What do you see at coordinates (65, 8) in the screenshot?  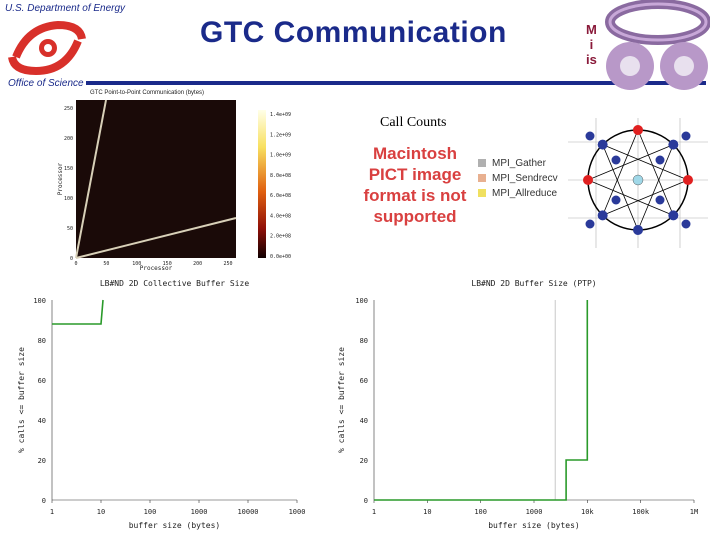 I see `agency-name: U.S. Department of Energy` at bounding box center [65, 8].